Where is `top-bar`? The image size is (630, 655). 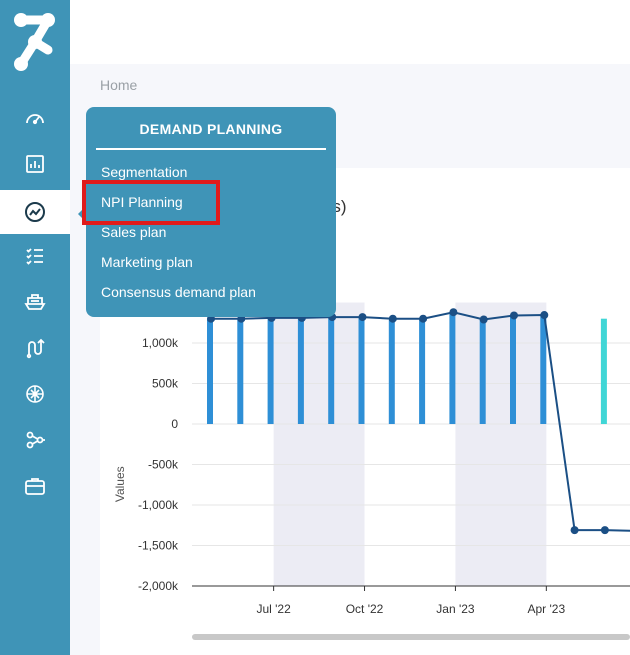 top-bar is located at coordinates (350, 32).